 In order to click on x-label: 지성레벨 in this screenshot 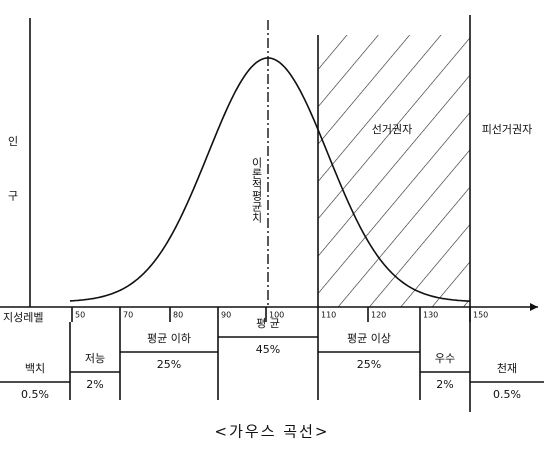, I will do `click(23, 317)`.